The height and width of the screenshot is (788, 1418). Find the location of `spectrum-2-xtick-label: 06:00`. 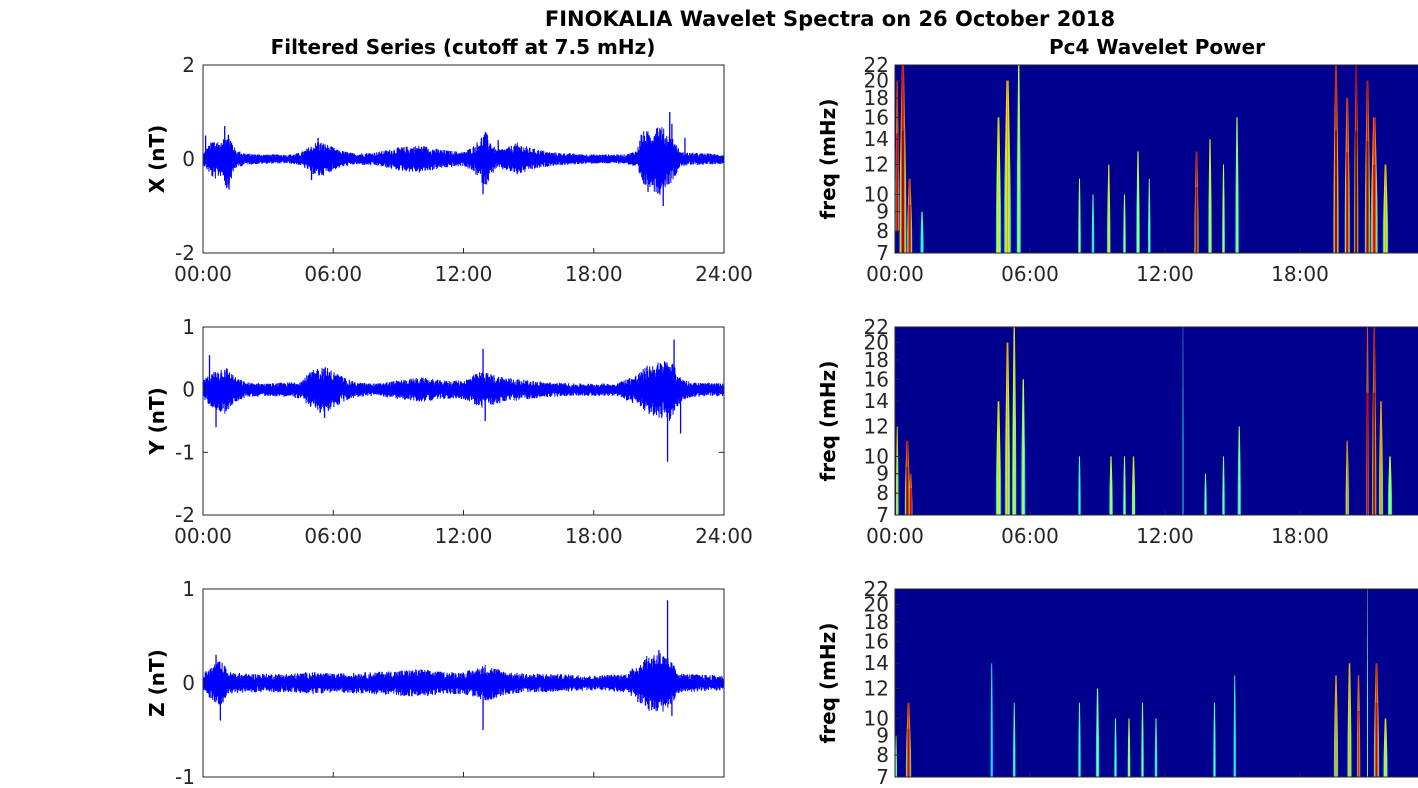

spectrum-2-xtick-label: 06:00 is located at coordinates (1030, 536).